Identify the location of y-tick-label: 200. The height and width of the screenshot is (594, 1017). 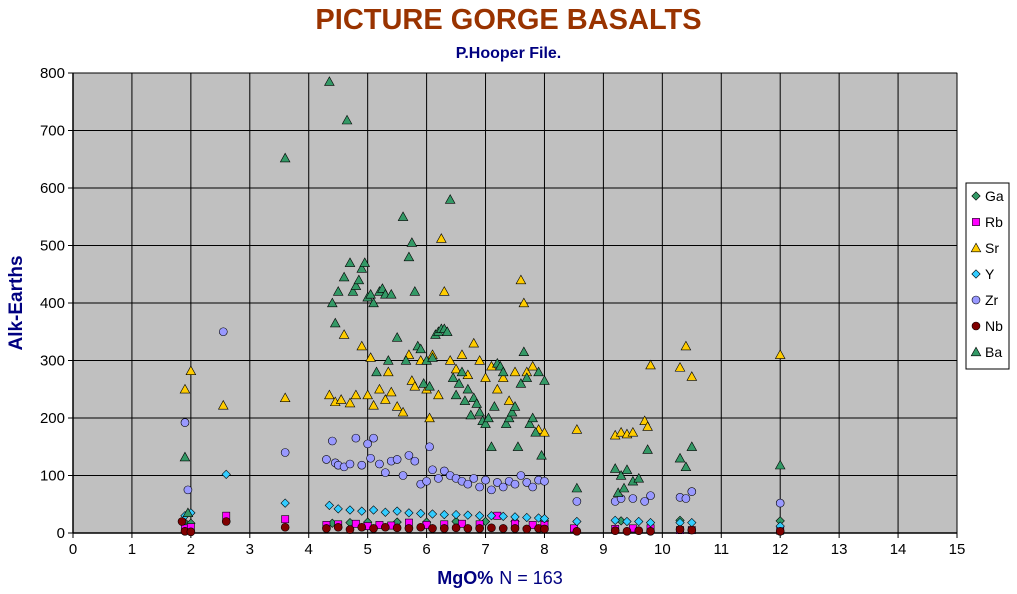
(52, 418).